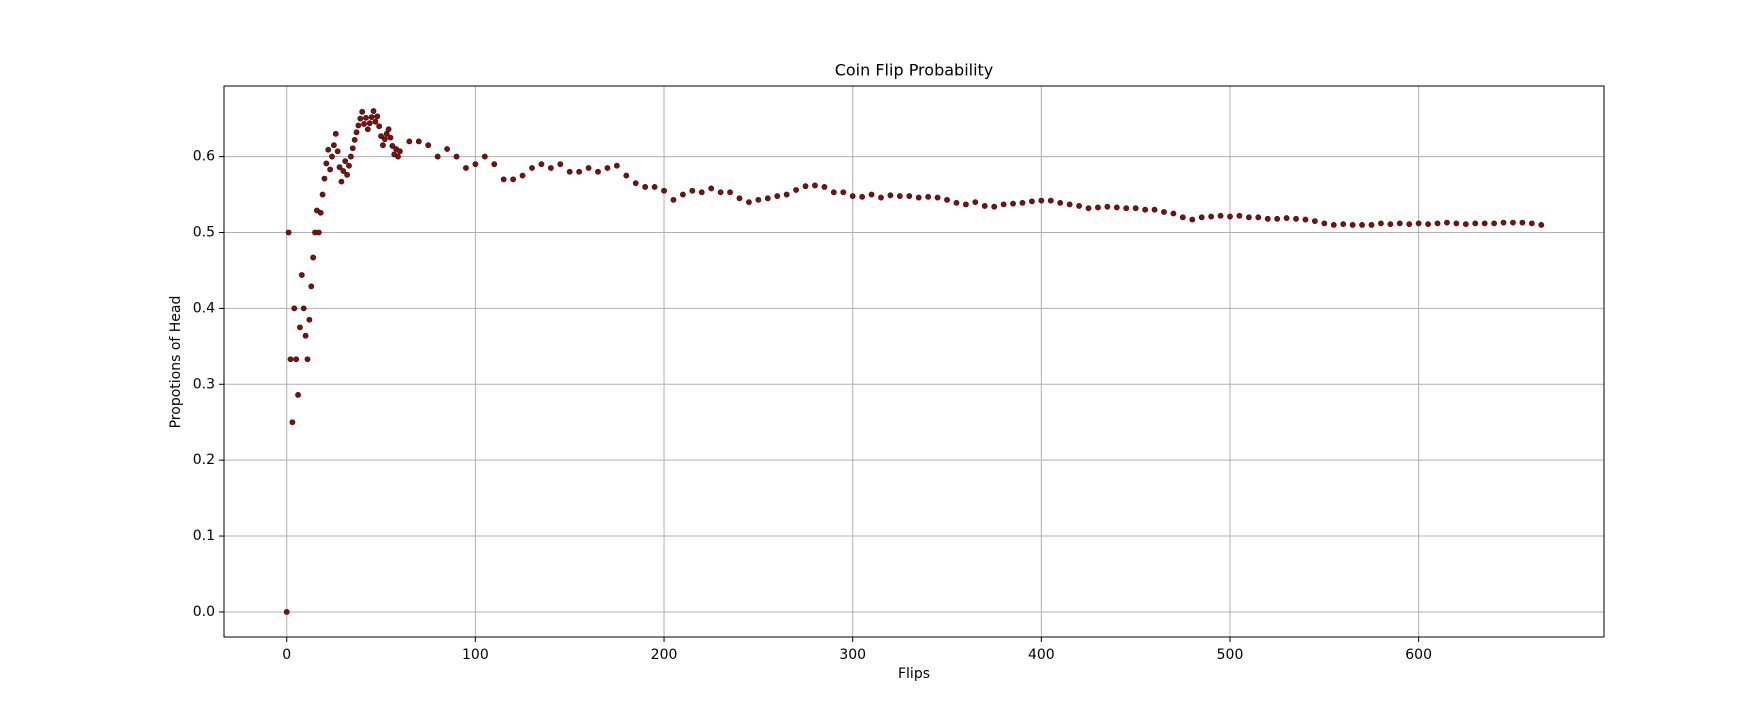 This screenshot has width=1757, height=706. What do you see at coordinates (475, 655) in the screenshot?
I see `x-tick-label: 100` at bounding box center [475, 655].